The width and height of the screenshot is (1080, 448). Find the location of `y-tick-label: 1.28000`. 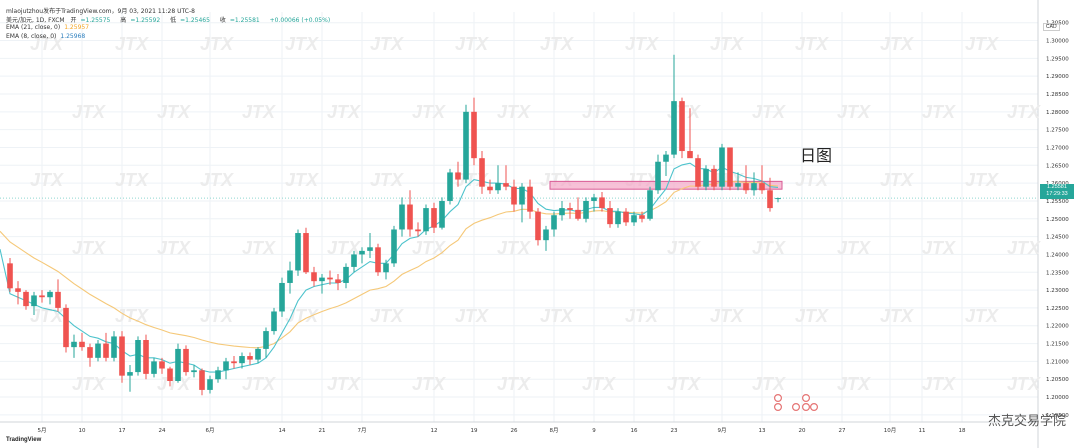

y-tick-label: 1.28000 is located at coordinates (1057, 113).